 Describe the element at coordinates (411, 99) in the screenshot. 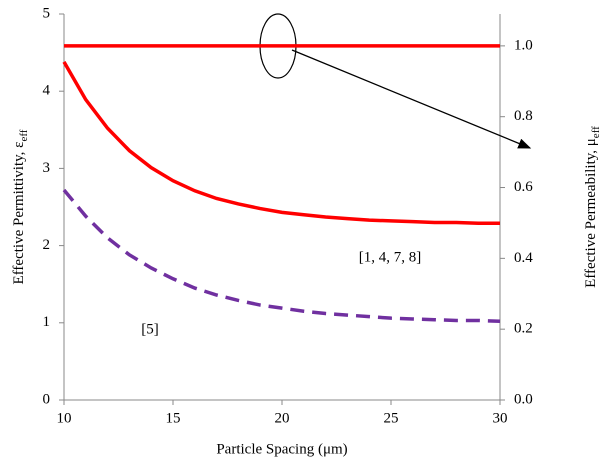

I see `arrow` at that location.